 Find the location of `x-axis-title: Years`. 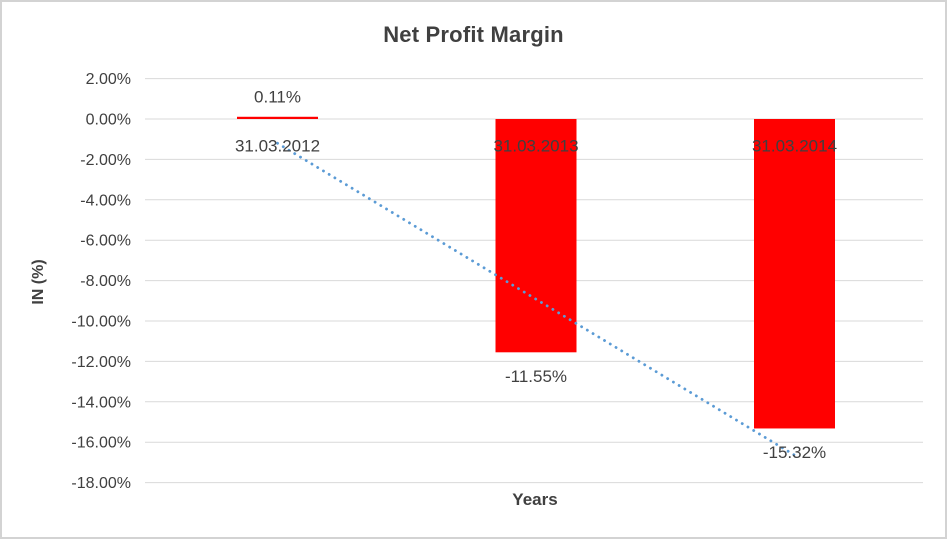

x-axis-title: Years is located at coordinates (535, 499).